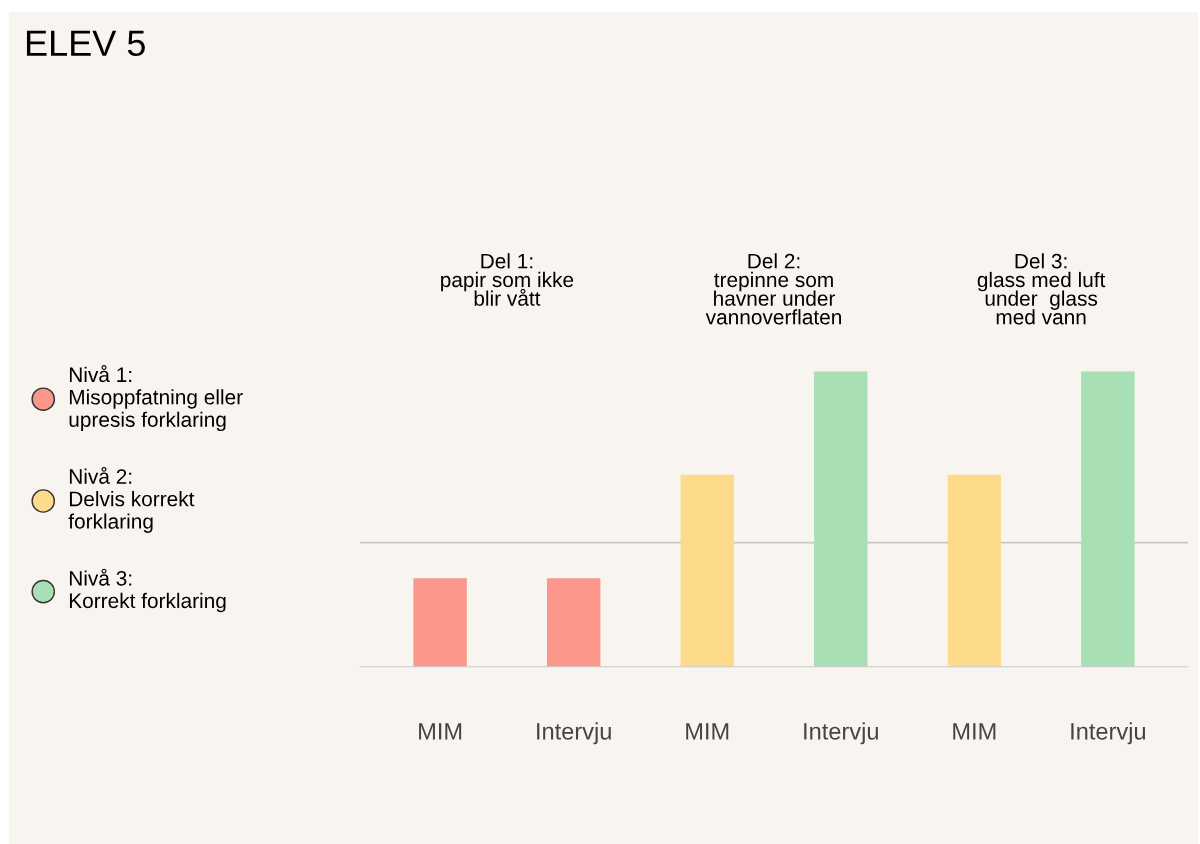 The height and width of the screenshot is (844, 1200). What do you see at coordinates (147, 590) in the screenshot?
I see `legend-label: Nivå 3: Korrekt forklaring` at bounding box center [147, 590].